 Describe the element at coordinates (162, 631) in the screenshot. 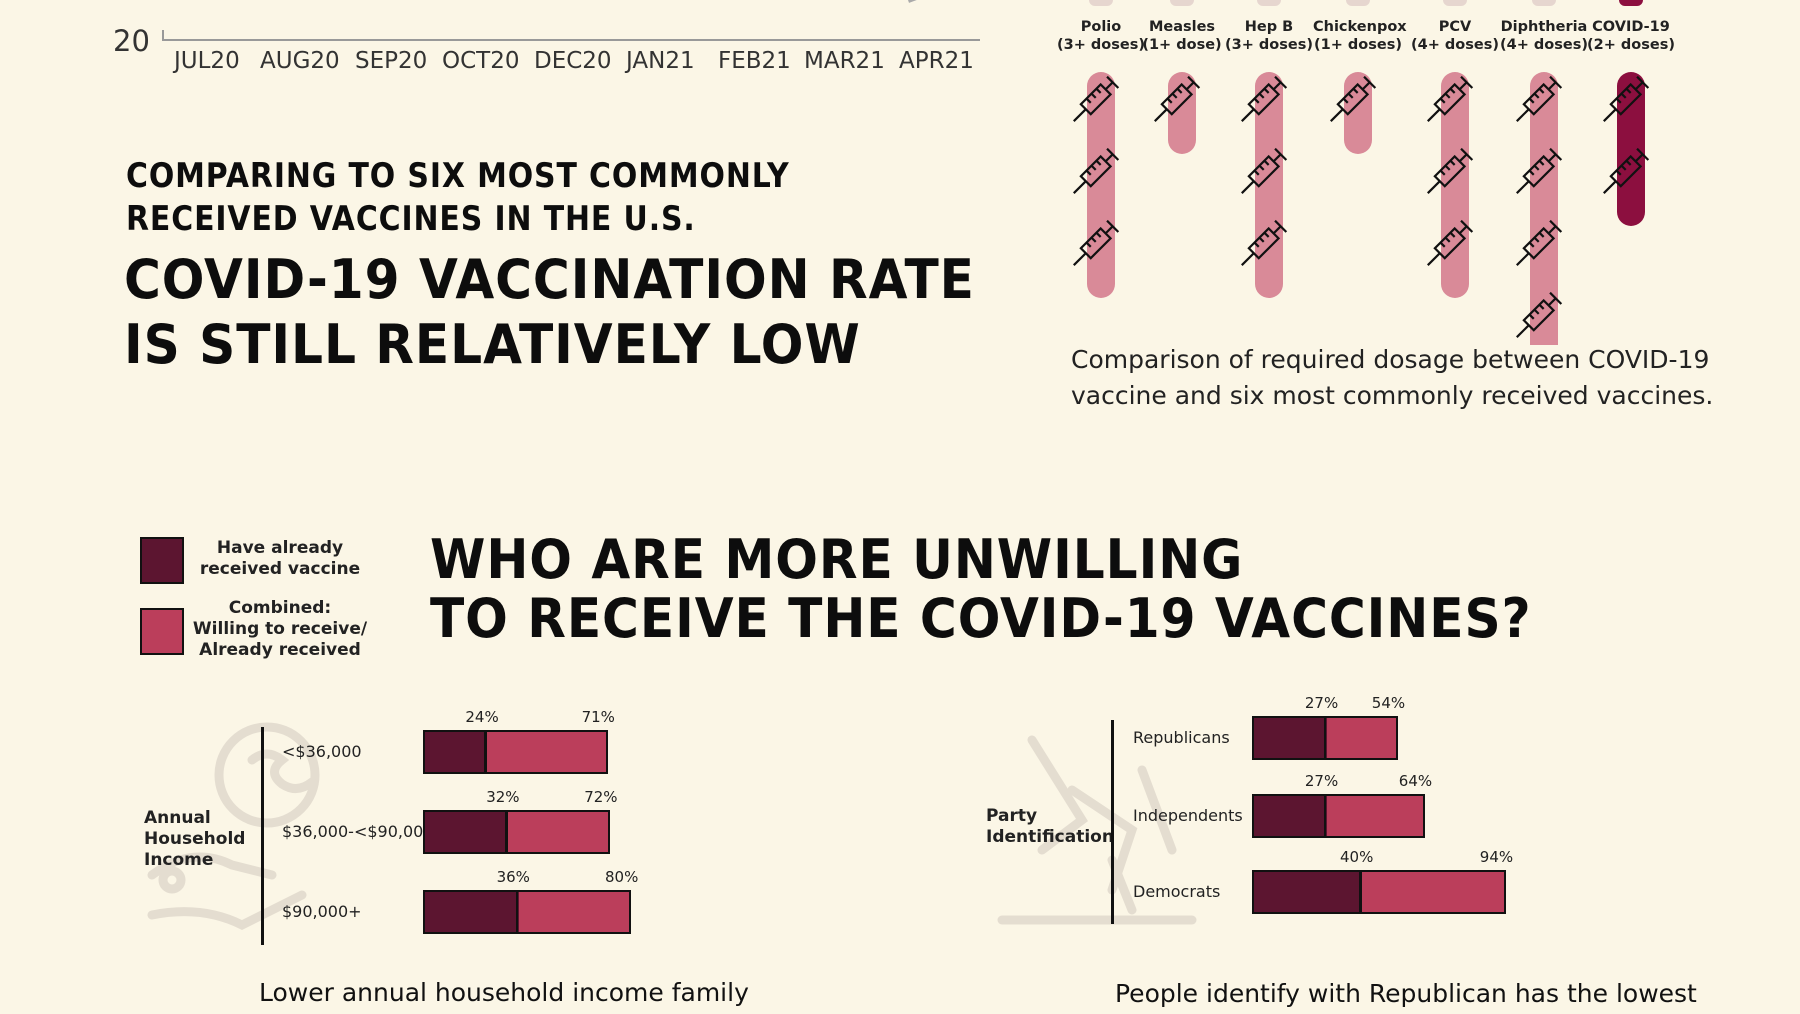

I see `legend-swatch-combined` at that location.